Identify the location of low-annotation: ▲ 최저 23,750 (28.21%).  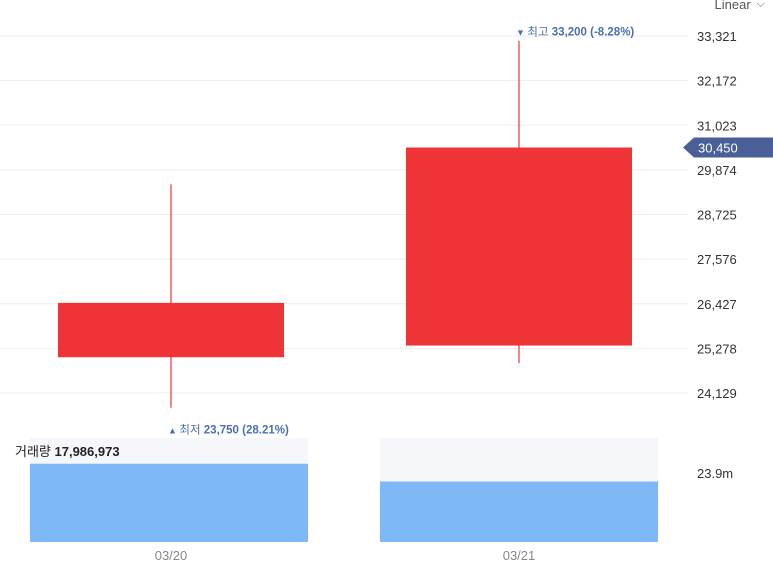
(228, 430).